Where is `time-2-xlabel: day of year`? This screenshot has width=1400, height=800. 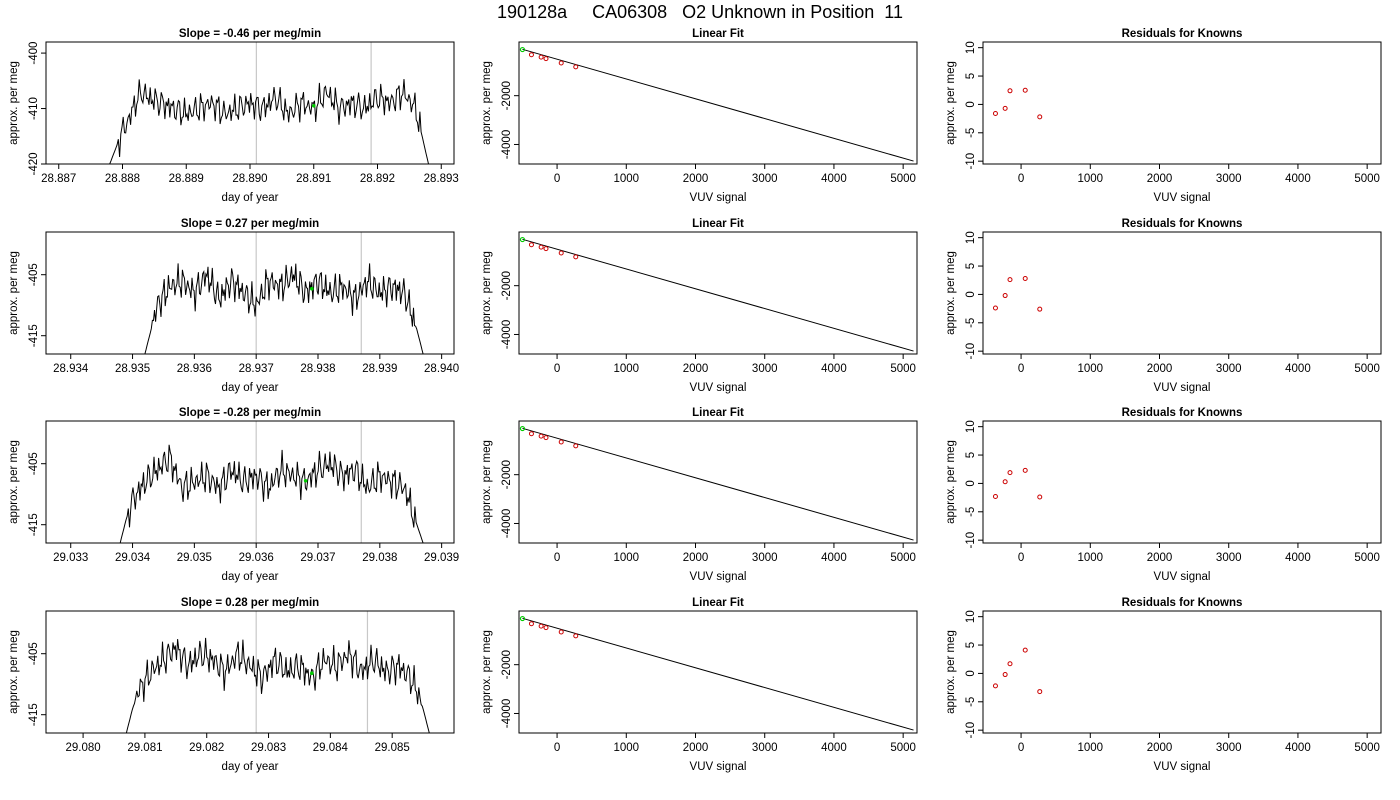
time-2-xlabel: day of year is located at coordinates (250, 388).